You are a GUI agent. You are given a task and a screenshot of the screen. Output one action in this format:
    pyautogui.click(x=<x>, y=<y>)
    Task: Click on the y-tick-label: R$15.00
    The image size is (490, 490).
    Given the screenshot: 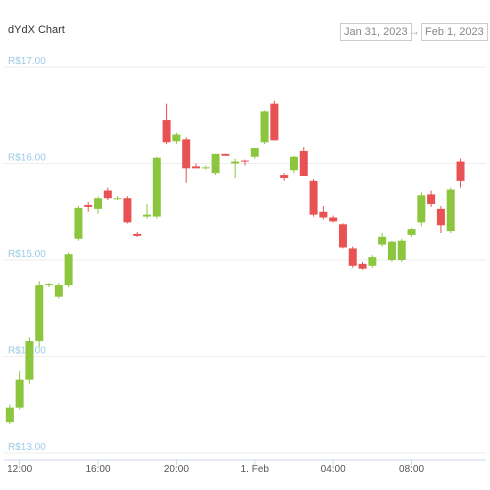 What is the action you would take?
    pyautogui.click(x=27, y=254)
    